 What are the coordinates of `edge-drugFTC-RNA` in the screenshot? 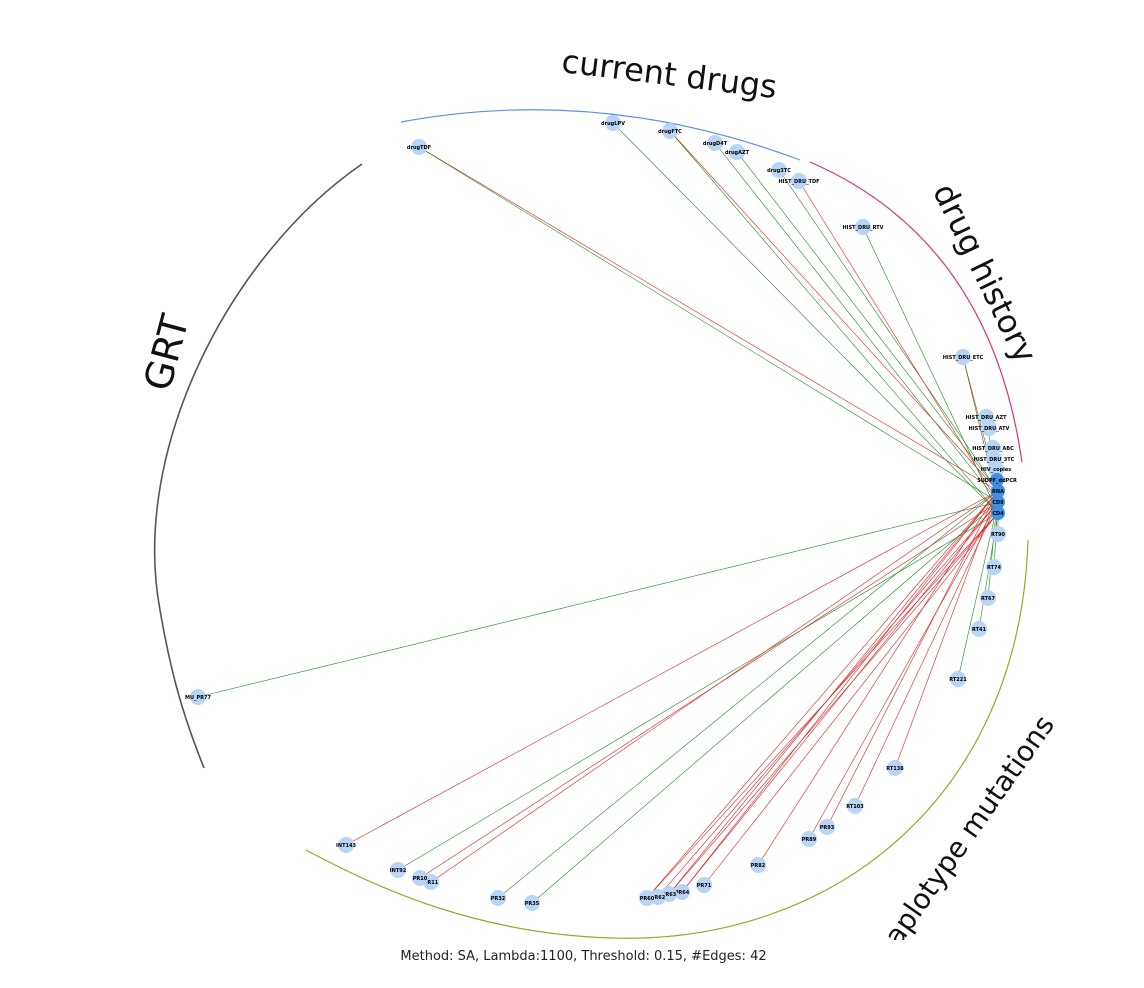 It's located at (834, 311).